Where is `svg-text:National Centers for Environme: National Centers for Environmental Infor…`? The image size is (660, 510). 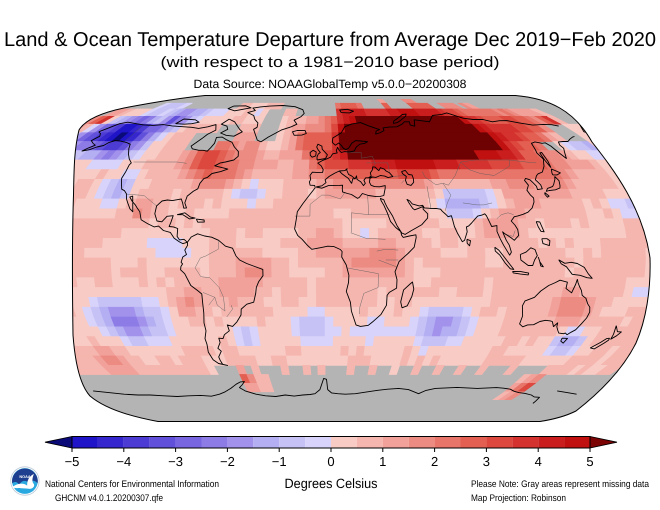 svg-text:National Centers for Environme: National Centers for Environmental Infor… is located at coordinates (132, 484).